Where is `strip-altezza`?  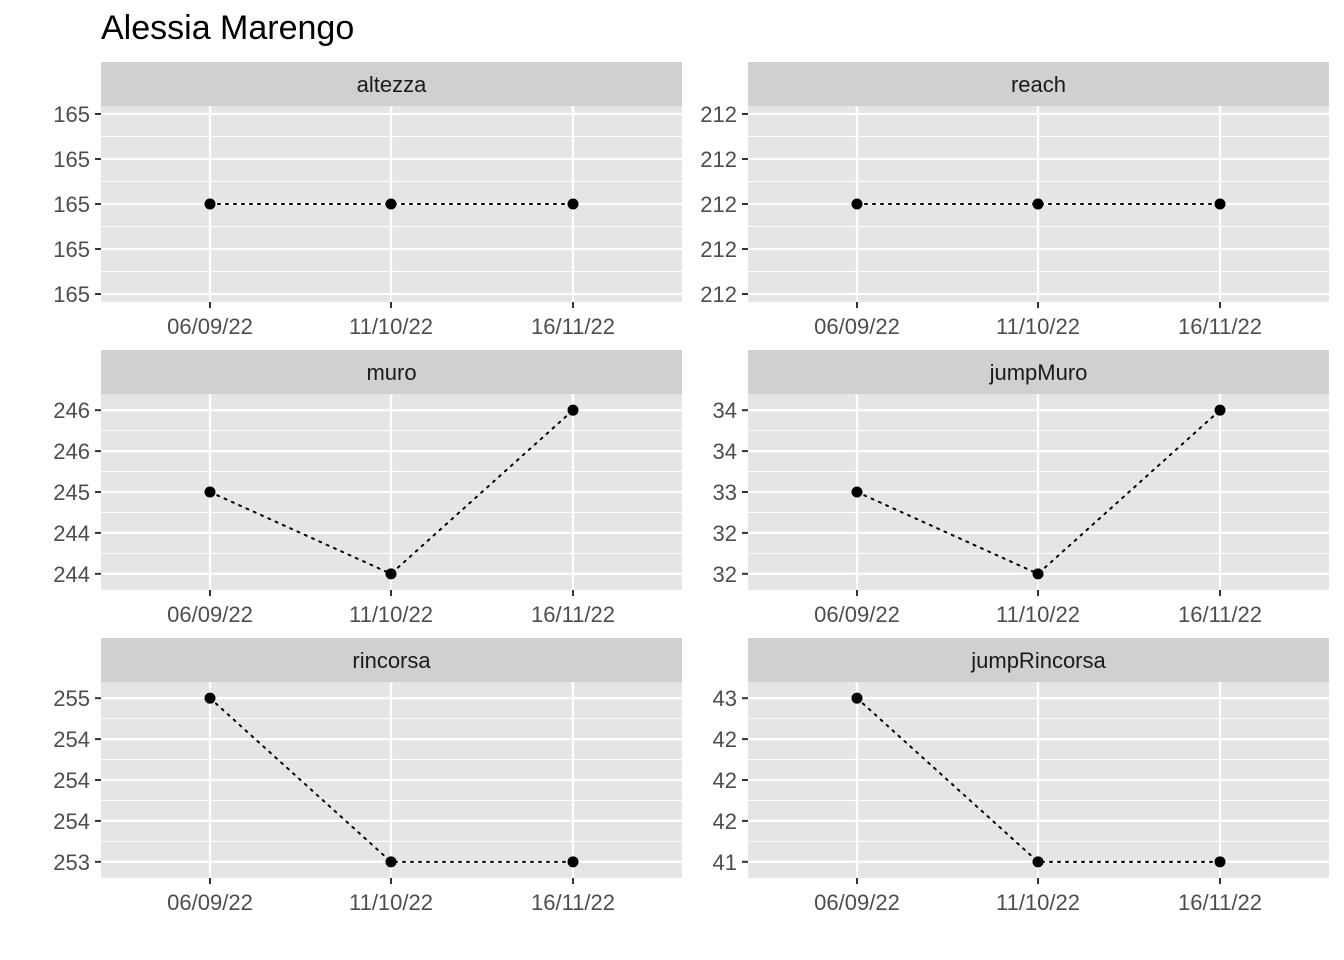 strip-altezza is located at coordinates (391, 84).